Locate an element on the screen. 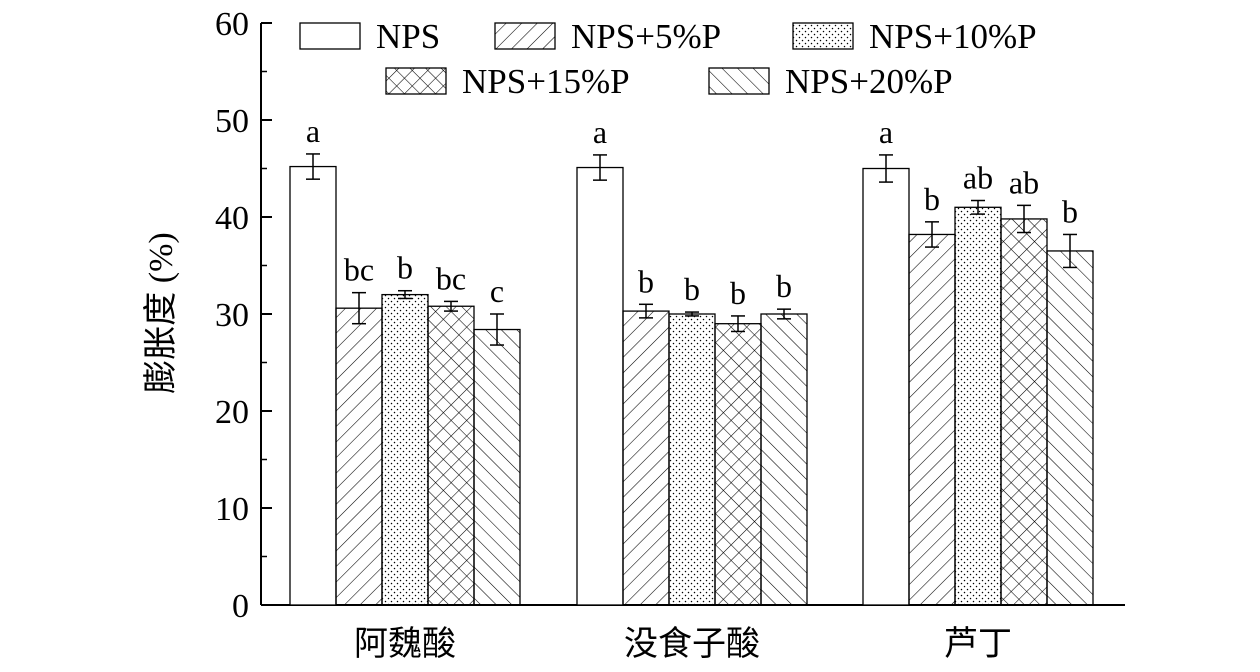  legend-label: NPS is located at coordinates (408, 36).